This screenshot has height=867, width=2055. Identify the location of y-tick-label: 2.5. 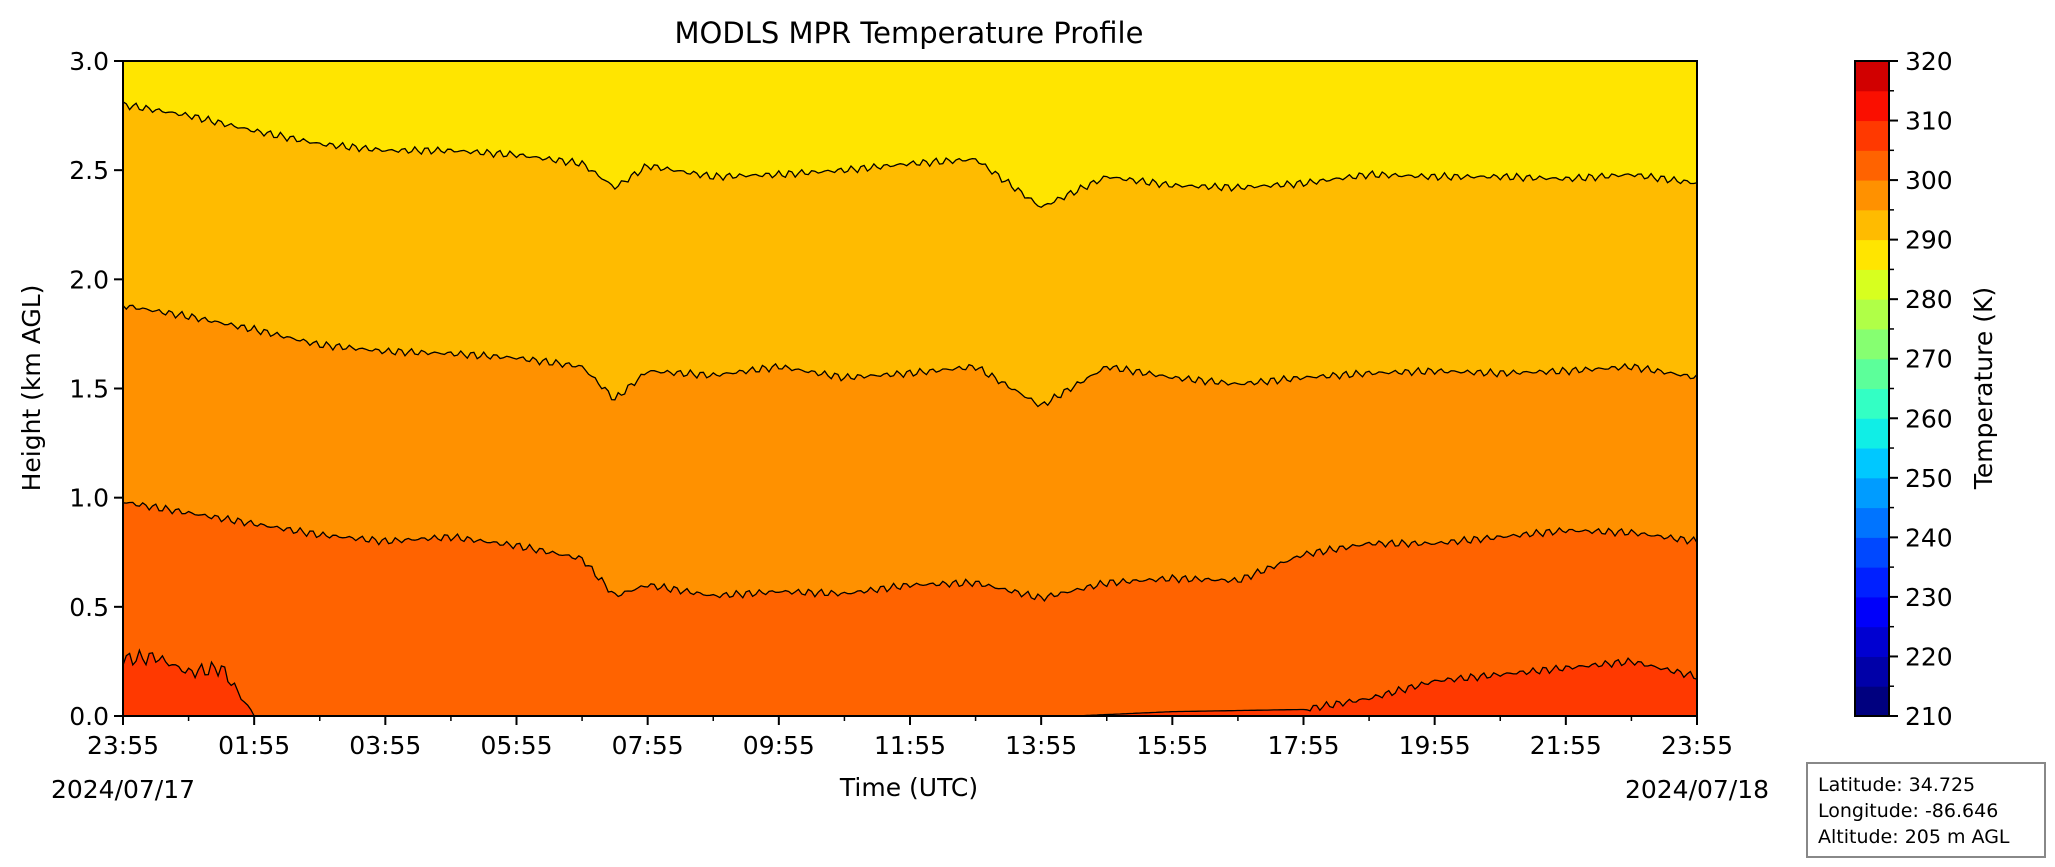
(89, 170).